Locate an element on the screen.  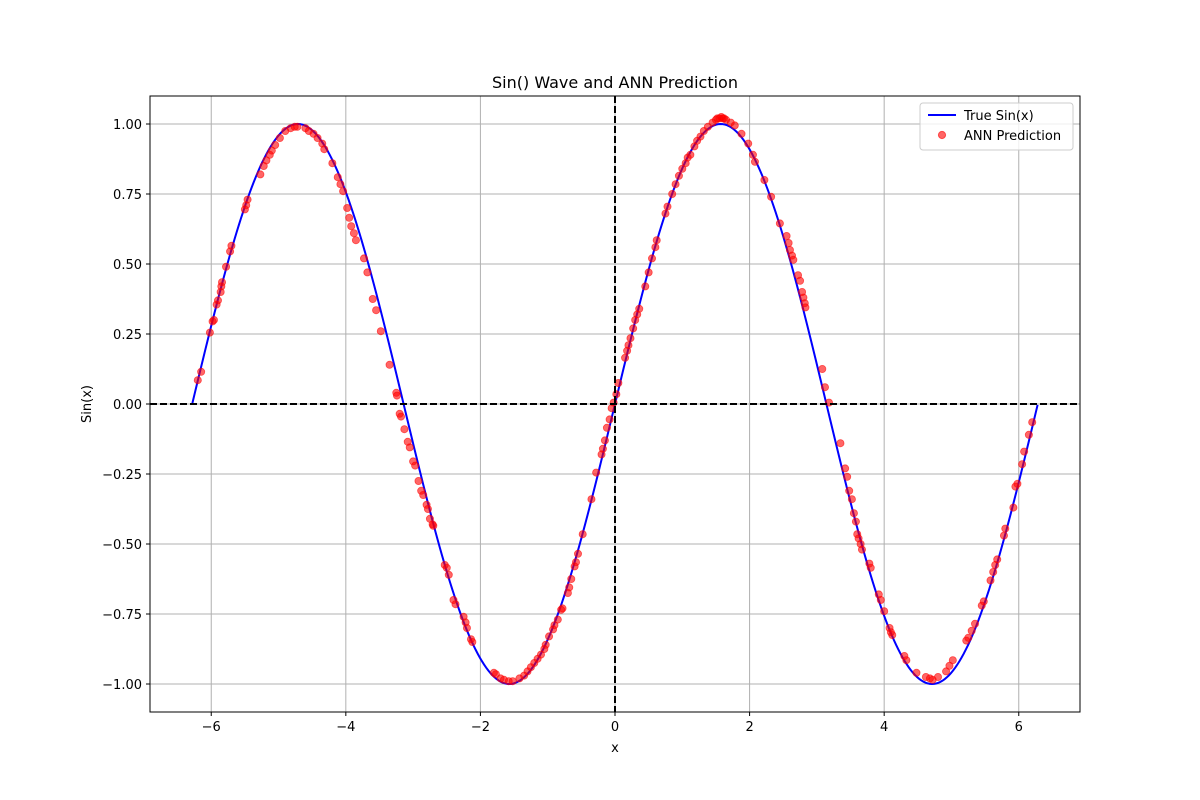
legend: True Sin(x) ANN Prediction is located at coordinates (996, 126).